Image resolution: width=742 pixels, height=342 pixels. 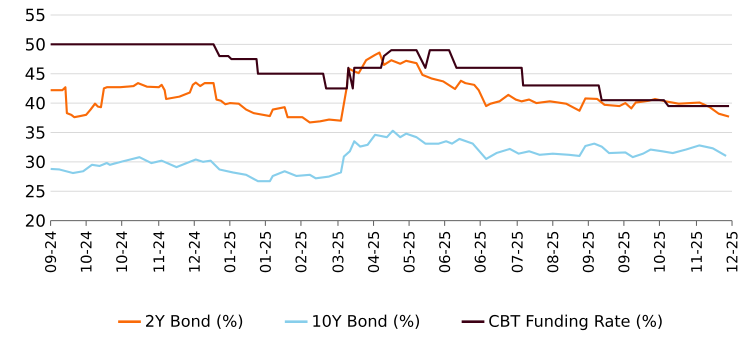 What do you see at coordinates (338, 252) in the screenshot?
I see `x-tick-label: 03-25` at bounding box center [338, 252].